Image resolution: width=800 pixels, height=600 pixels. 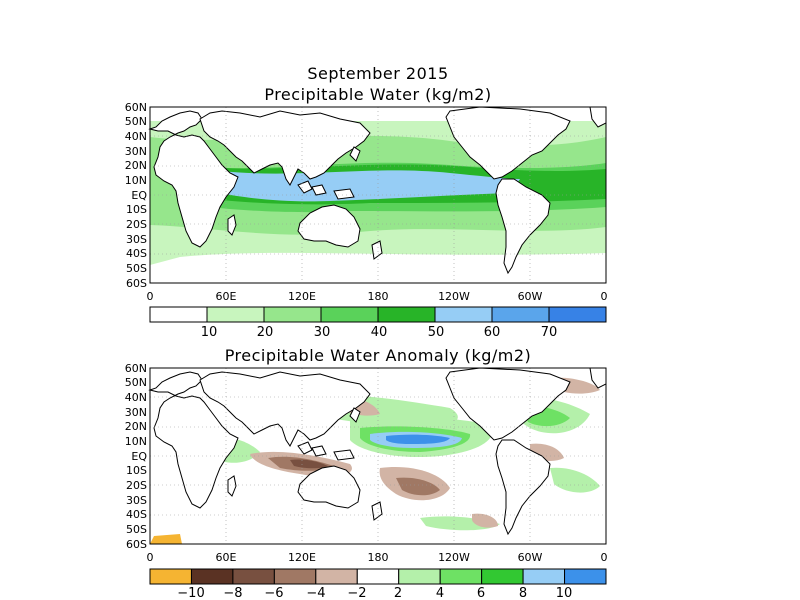 I want to click on colorbar-label: 60, so click(x=492, y=332).